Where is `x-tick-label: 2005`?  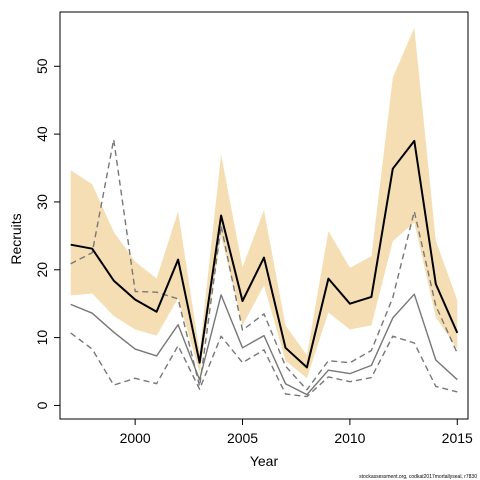 x-tick-label: 2005 is located at coordinates (242, 438).